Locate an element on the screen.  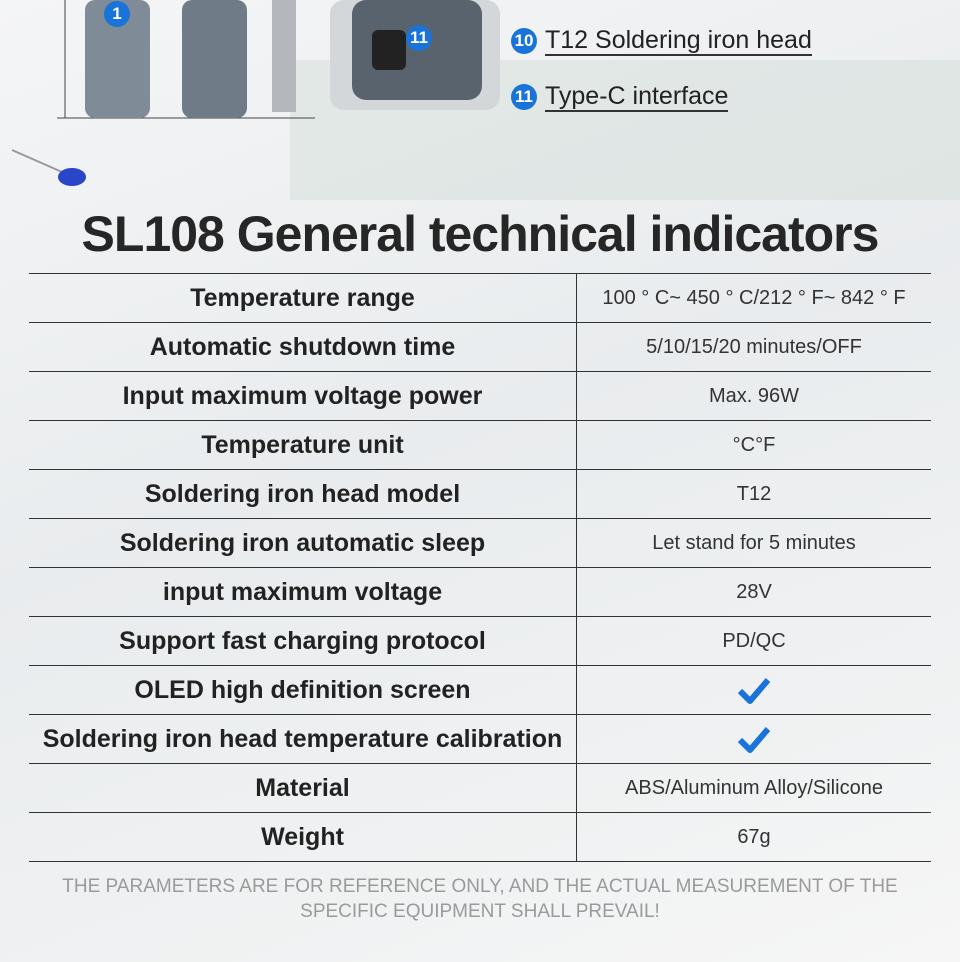
table-row: Support fast charging protocol PD/QC is located at coordinates (480, 641).